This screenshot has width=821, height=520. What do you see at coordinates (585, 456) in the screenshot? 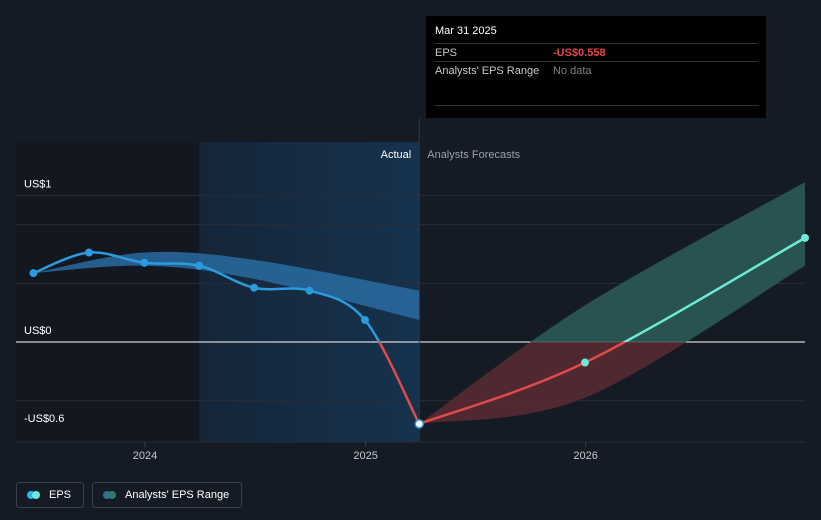
I see `x-tick-label-2: 2026` at bounding box center [585, 456].